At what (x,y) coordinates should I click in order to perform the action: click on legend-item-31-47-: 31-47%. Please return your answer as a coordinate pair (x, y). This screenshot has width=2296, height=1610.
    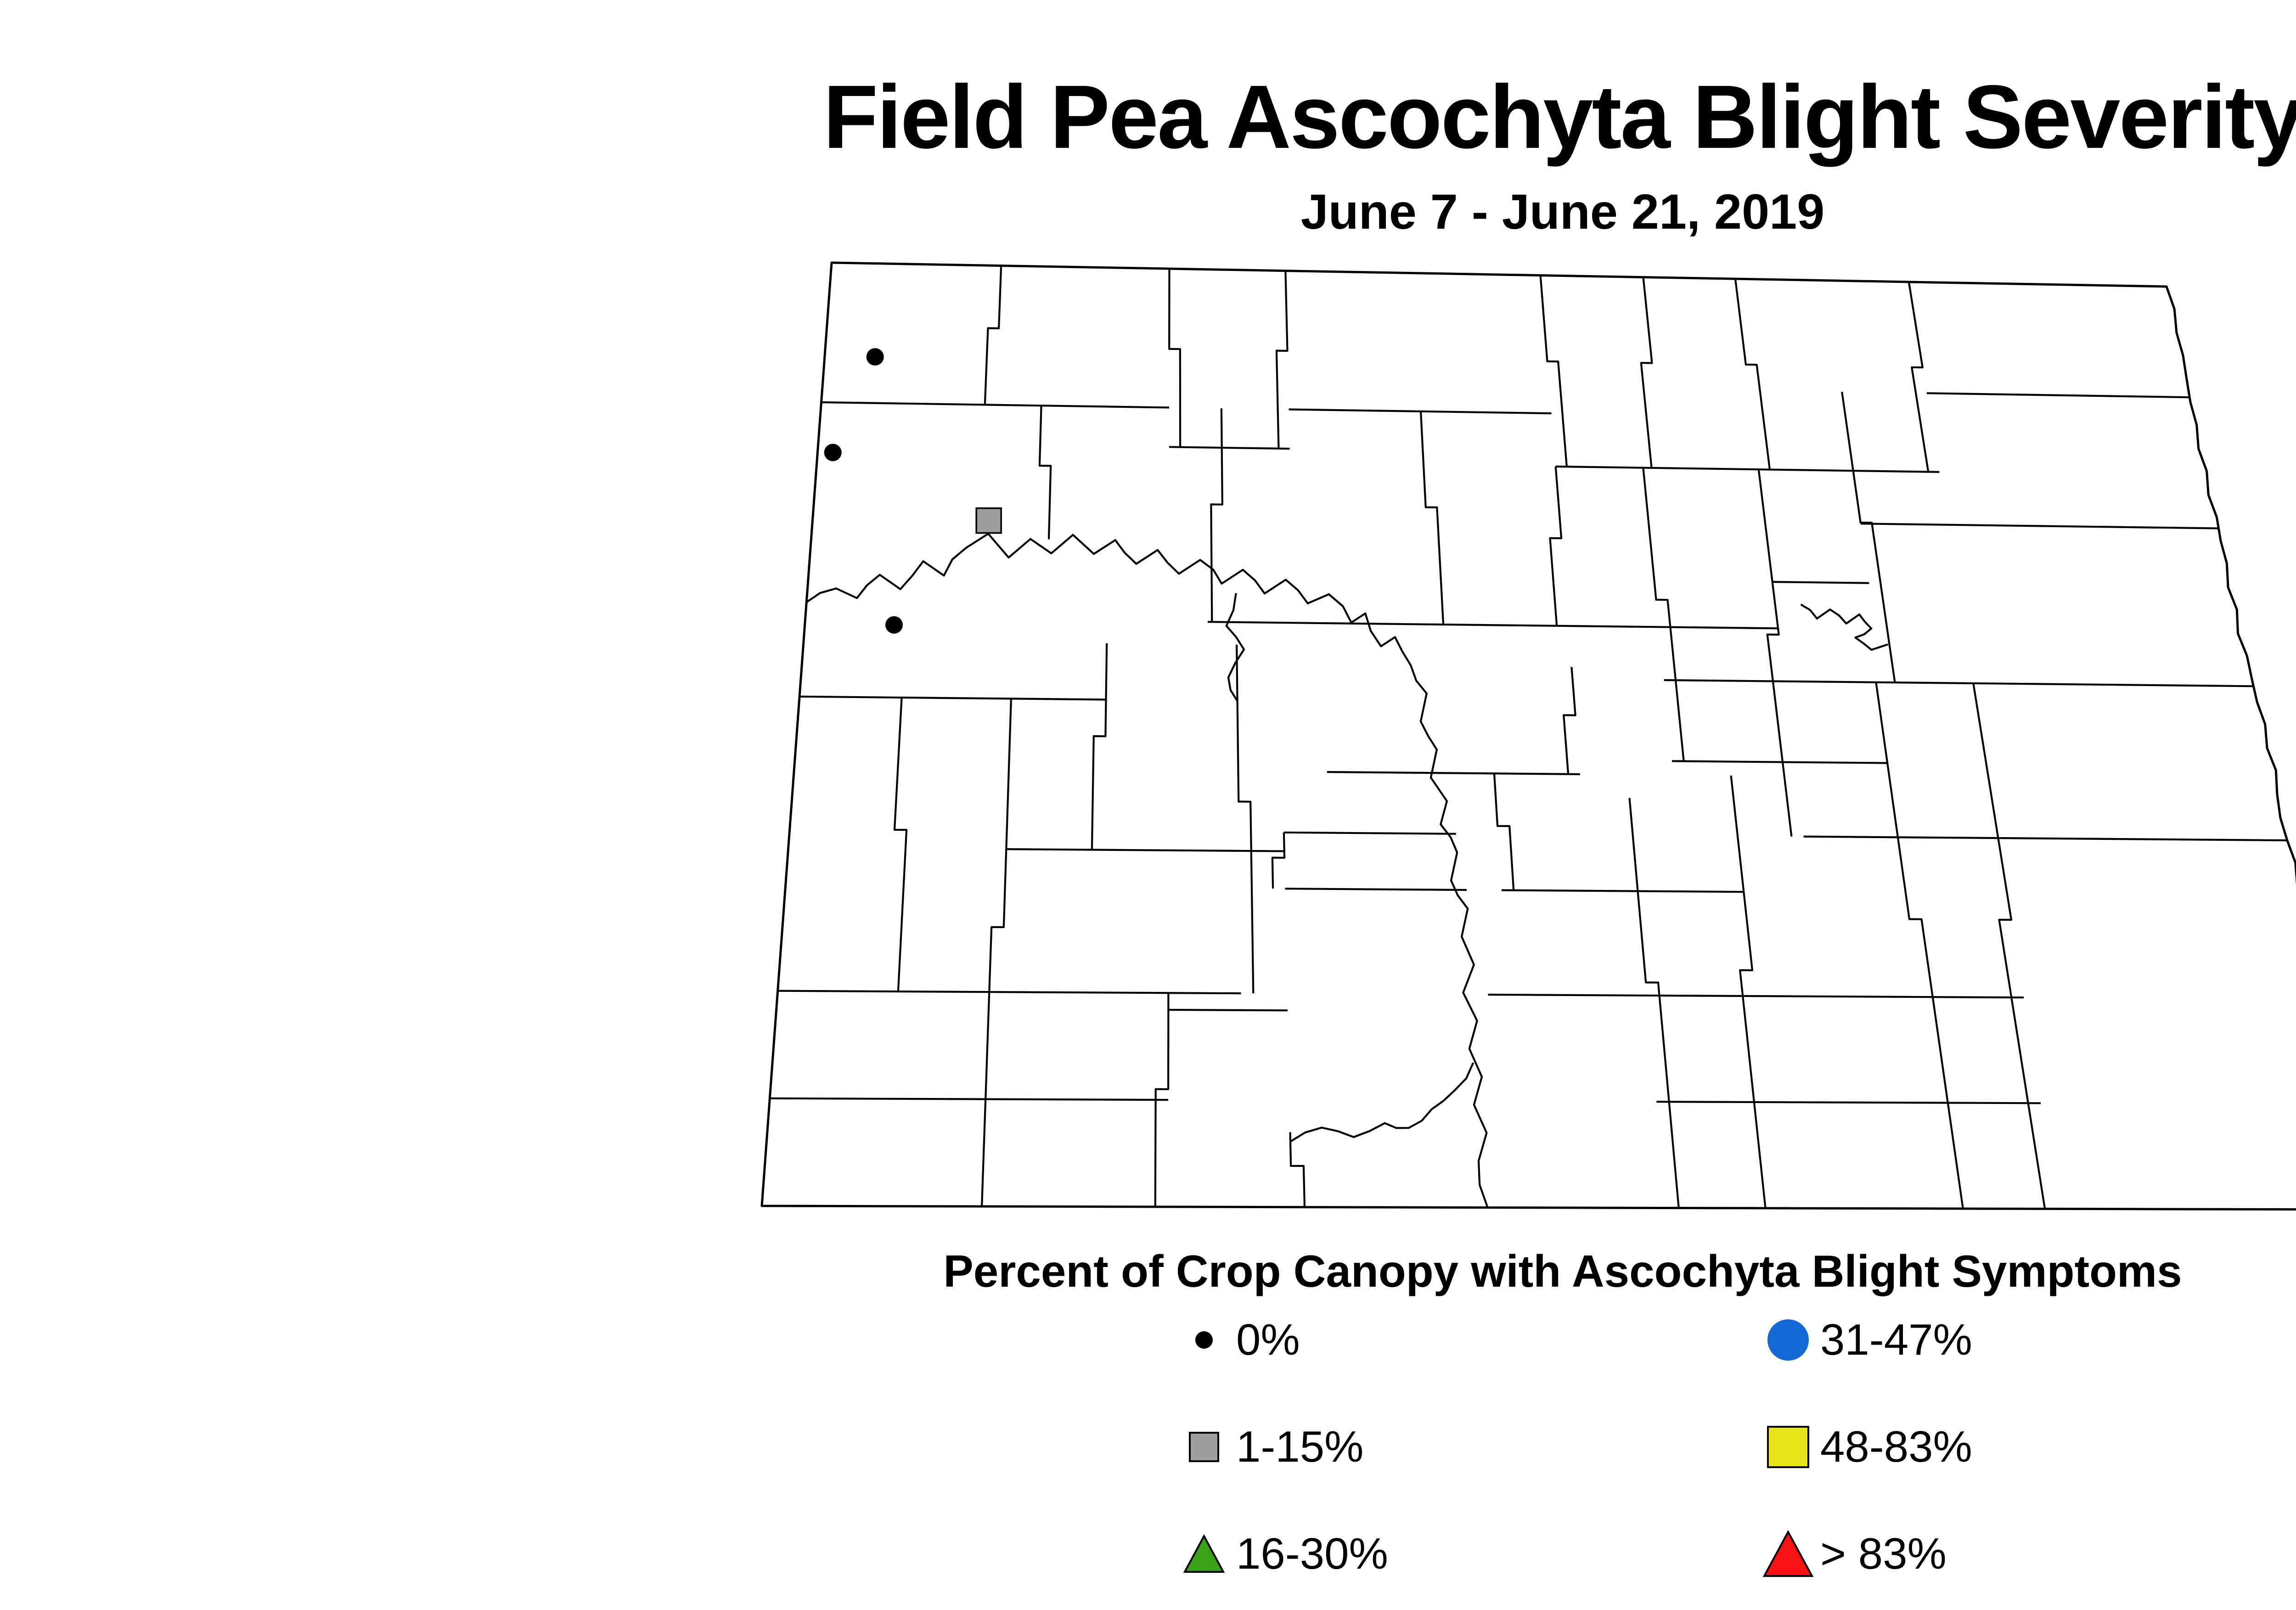
    Looking at the image, I should click on (1867, 1340).